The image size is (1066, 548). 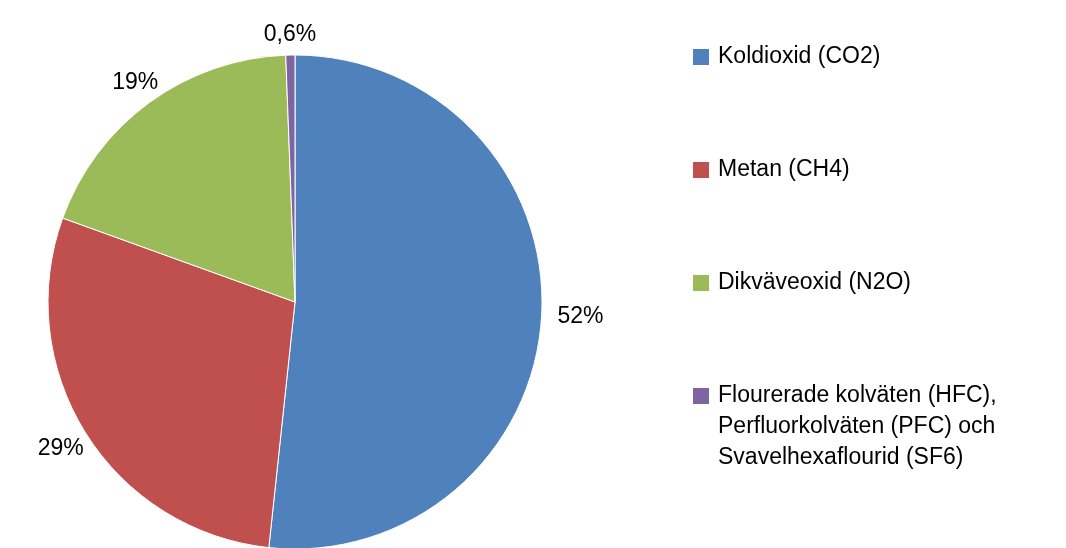 I want to click on data-label: 0,6%, so click(x=290, y=33).